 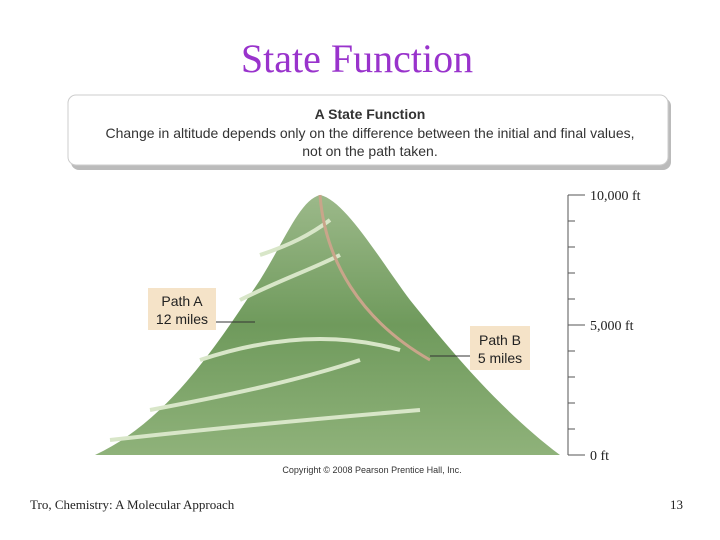 I want to click on scale-ticks, so click(x=576, y=325).